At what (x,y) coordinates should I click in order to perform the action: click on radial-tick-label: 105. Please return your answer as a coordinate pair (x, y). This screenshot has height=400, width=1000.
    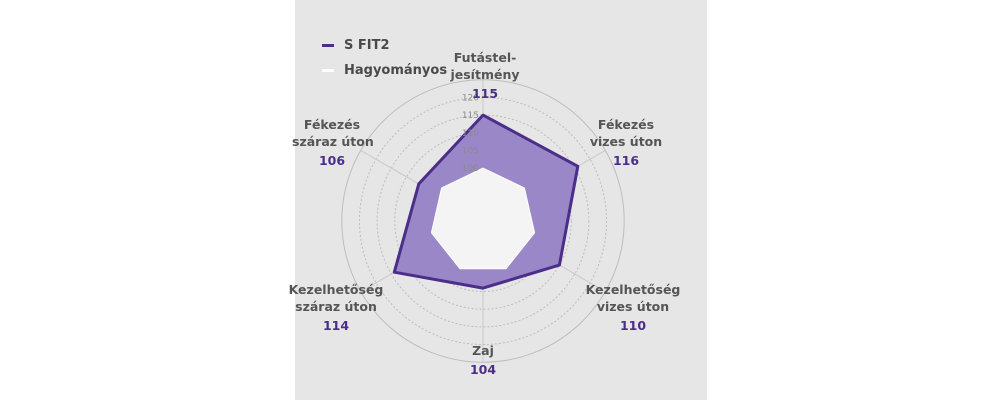
    Looking at the image, I should click on (470, 151).